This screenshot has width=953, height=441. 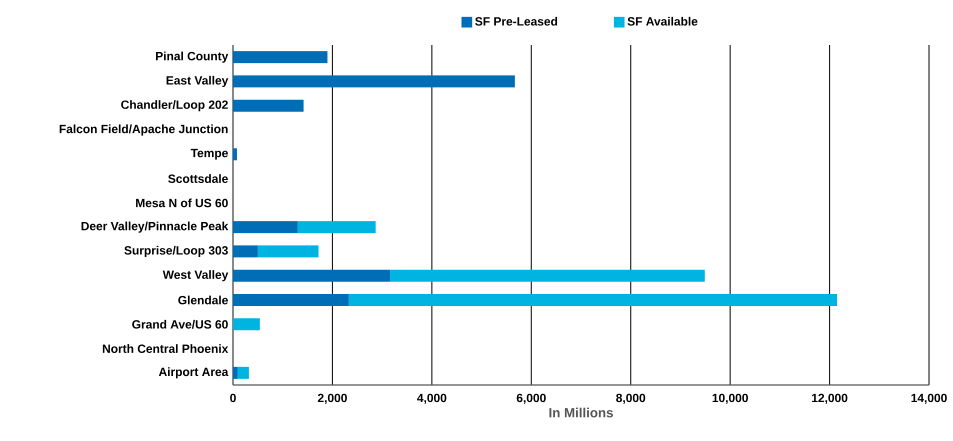 I want to click on x-tick-label: 14,000, so click(x=929, y=399).